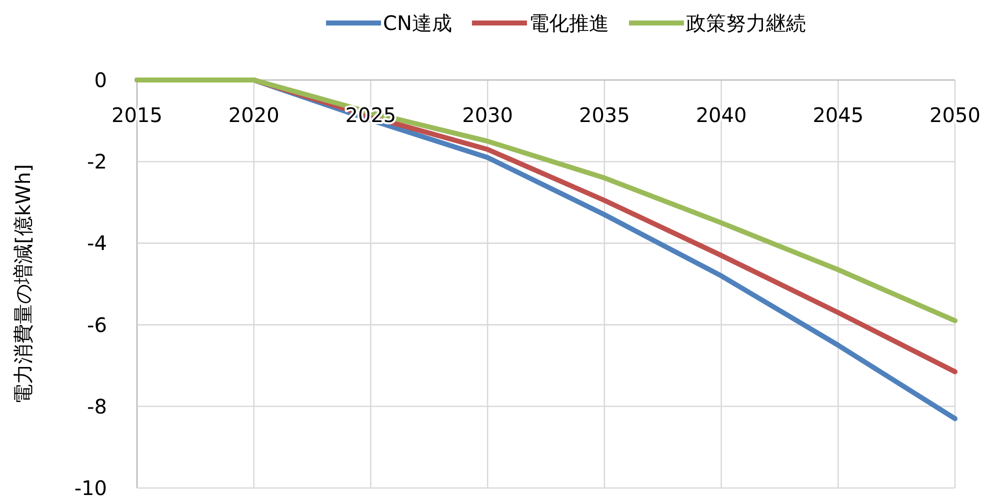 This screenshot has height=497, width=987. I want to click on y-tick-label: -2, so click(97, 162).